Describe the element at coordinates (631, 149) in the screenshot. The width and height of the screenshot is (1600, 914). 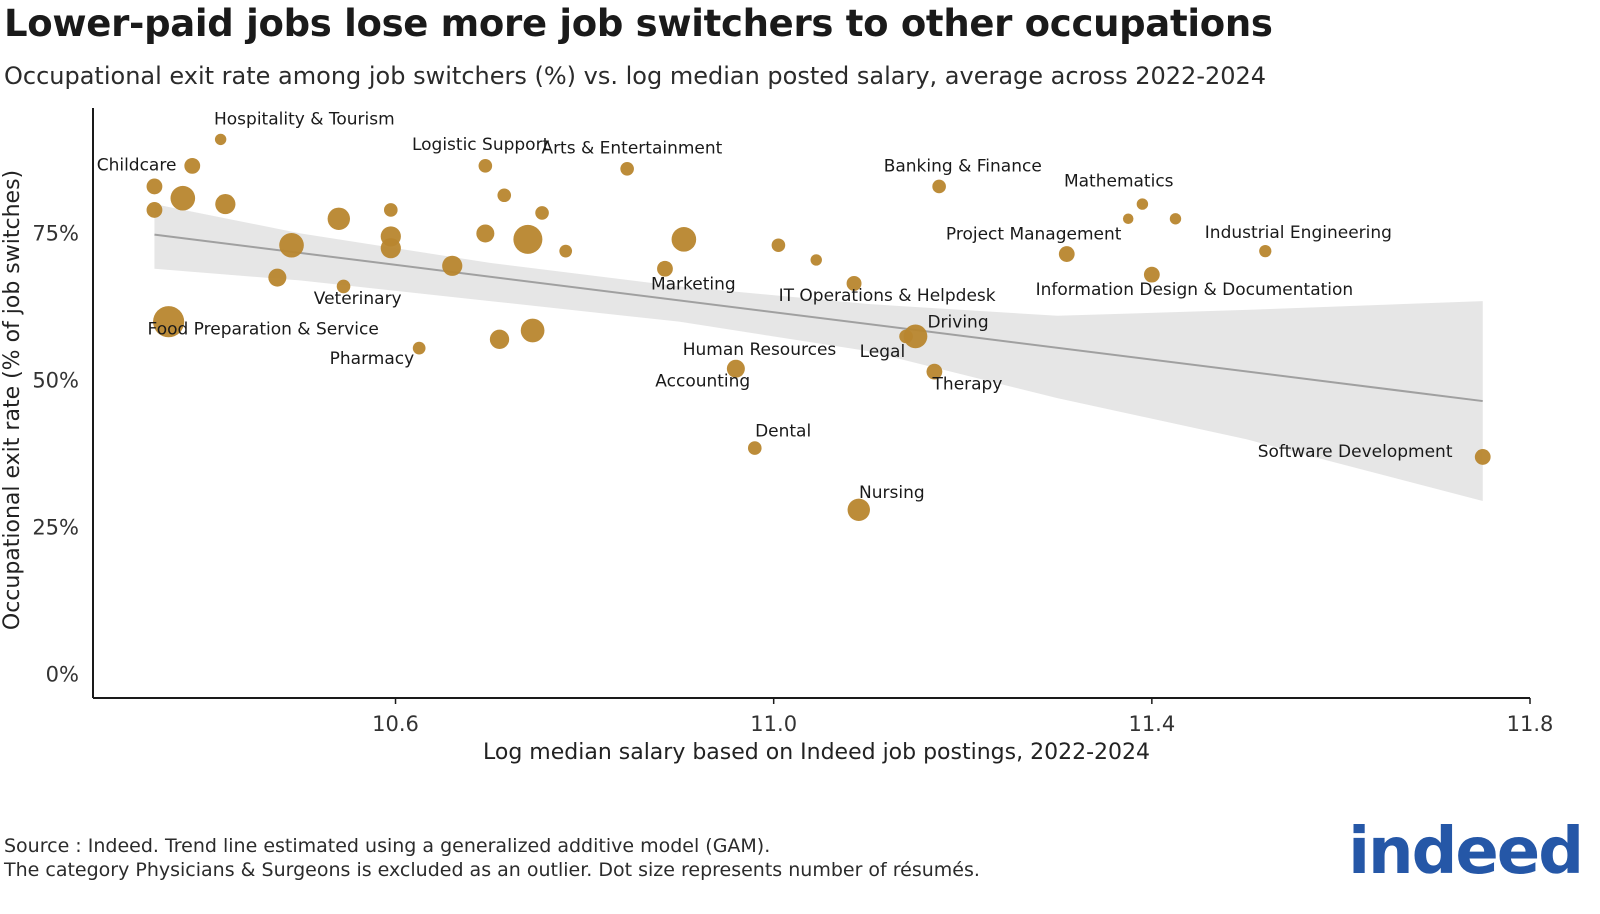
I see `point-label: Arts & Entertainment` at that location.